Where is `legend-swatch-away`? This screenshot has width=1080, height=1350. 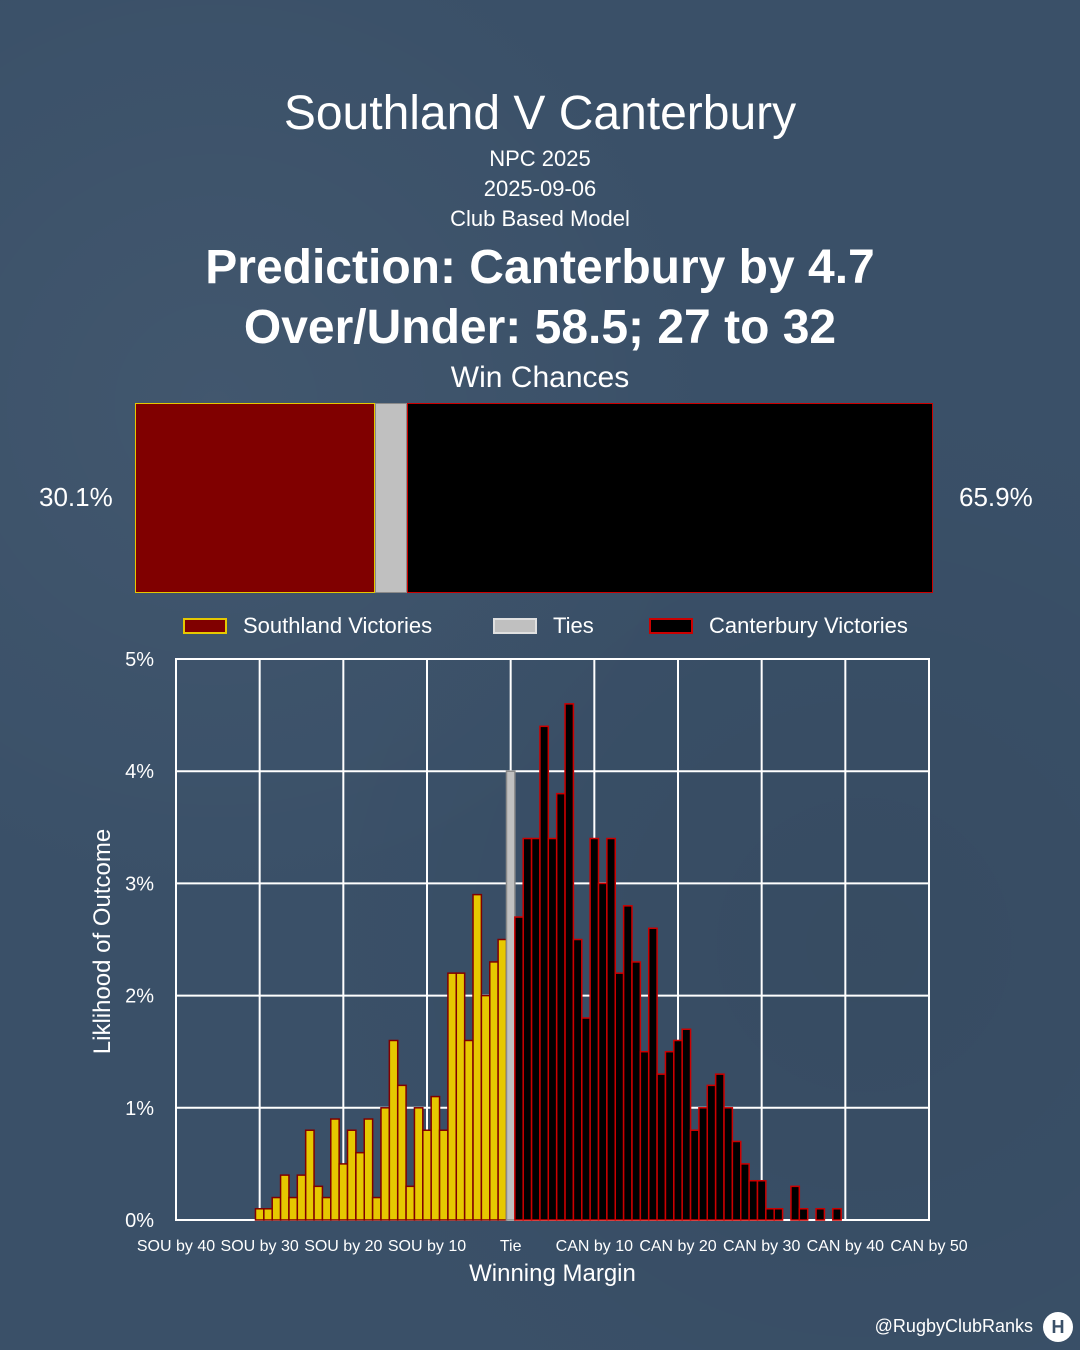 legend-swatch-away is located at coordinates (671, 626).